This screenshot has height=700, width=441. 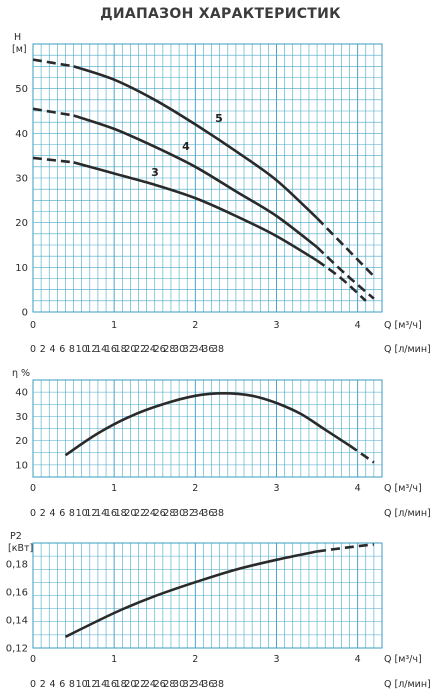 I want to click on series-5-line, so click(x=195, y=142).